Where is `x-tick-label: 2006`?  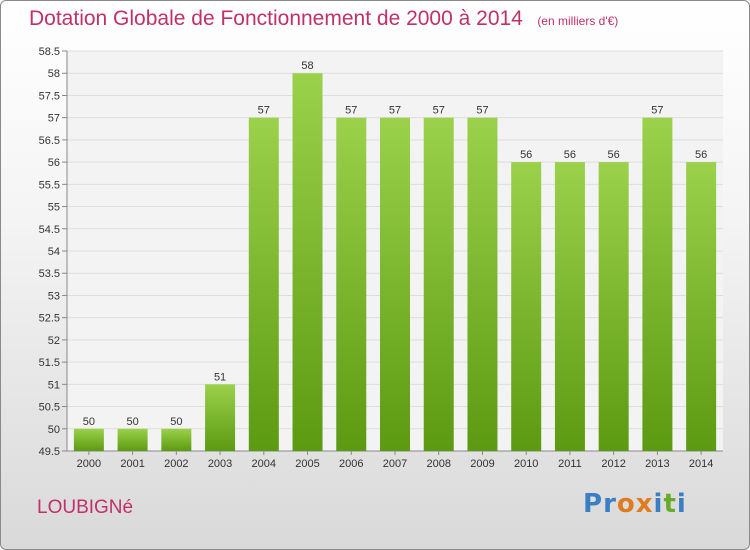
x-tick-label: 2006 is located at coordinates (351, 464).